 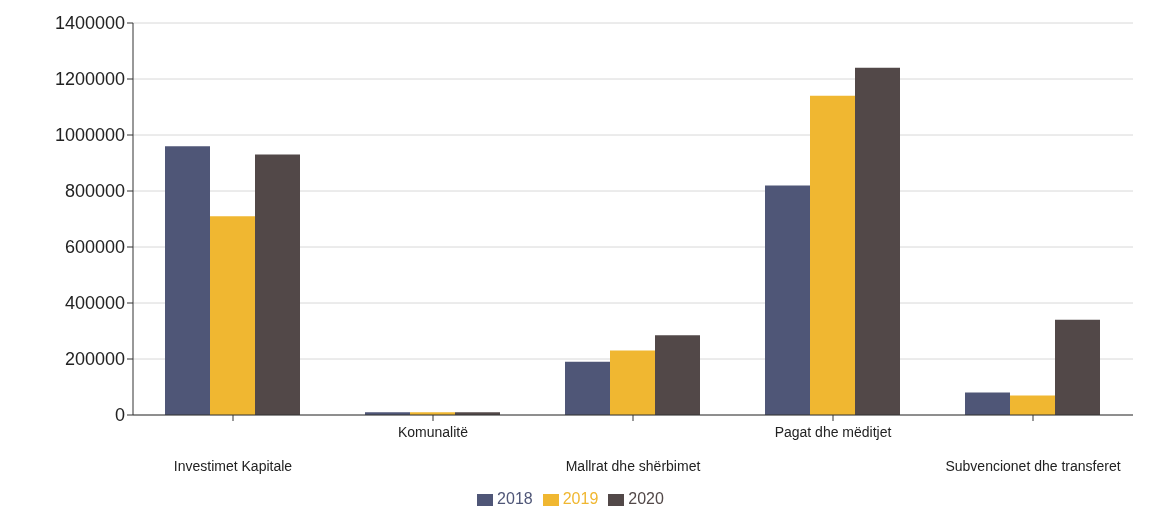 I want to click on x-tick-label: Pagat dhe mëditjet, so click(x=833, y=432).